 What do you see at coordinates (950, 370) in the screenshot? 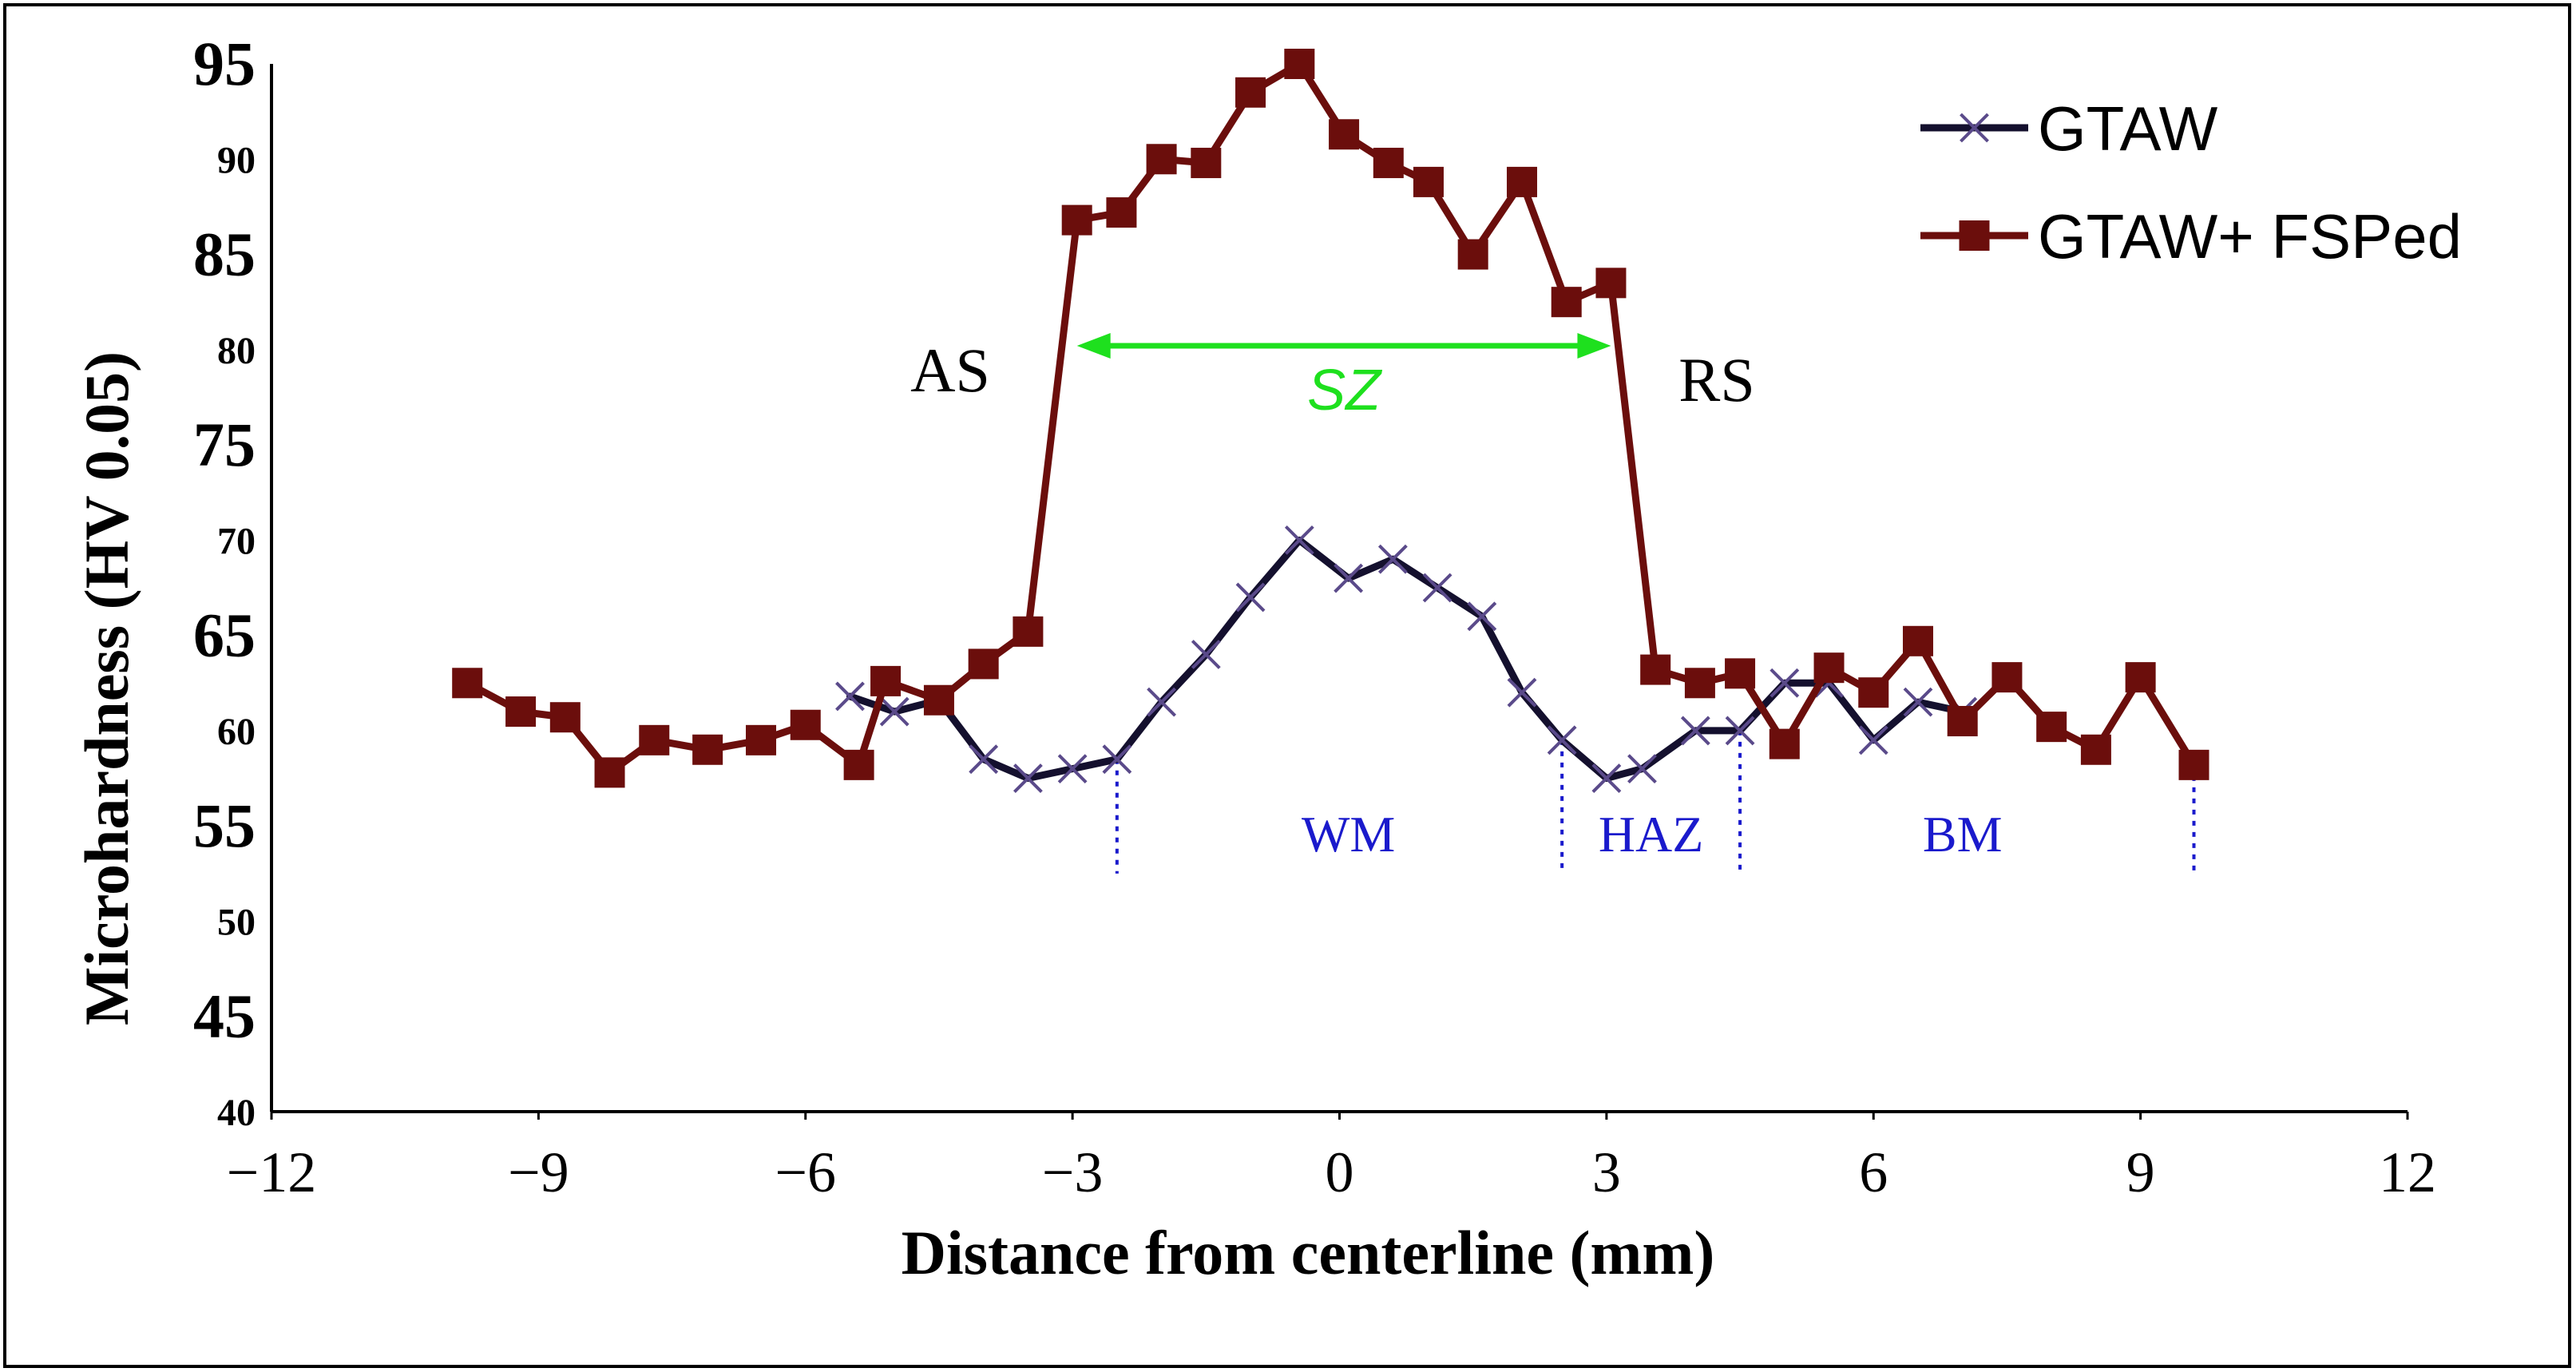
I see `as-label: AS` at bounding box center [950, 370].